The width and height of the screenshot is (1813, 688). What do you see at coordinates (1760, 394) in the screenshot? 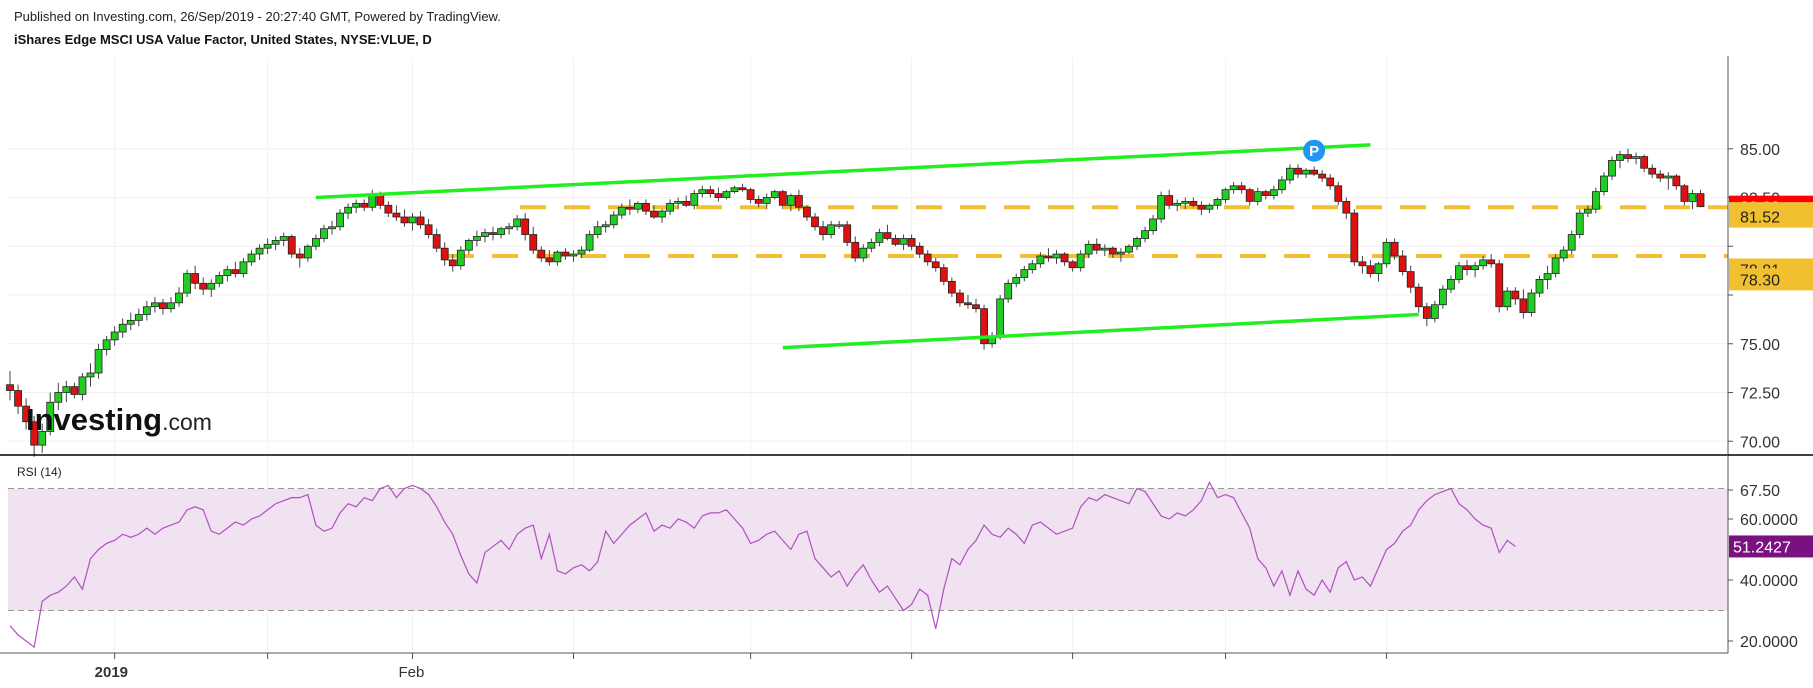
I see `price-tick-label: 72.50` at bounding box center [1760, 394].